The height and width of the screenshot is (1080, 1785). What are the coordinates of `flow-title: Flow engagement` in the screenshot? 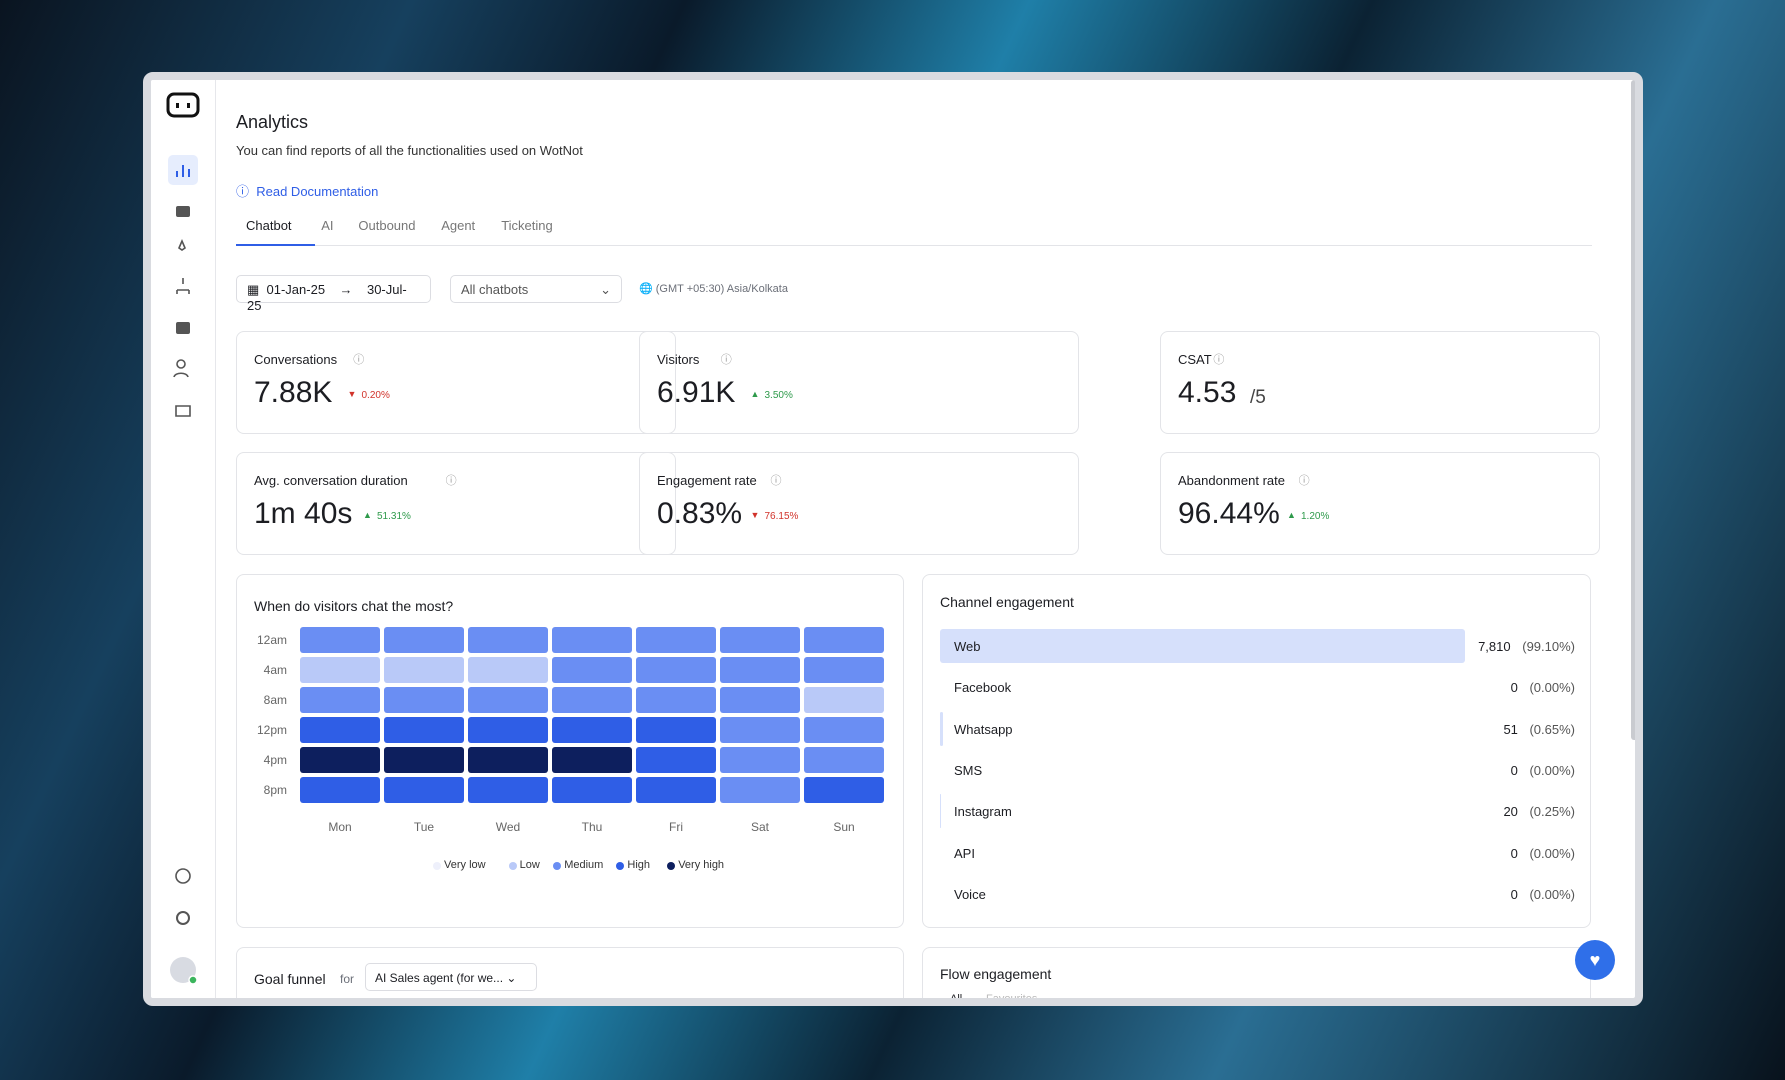 It's located at (996, 974).